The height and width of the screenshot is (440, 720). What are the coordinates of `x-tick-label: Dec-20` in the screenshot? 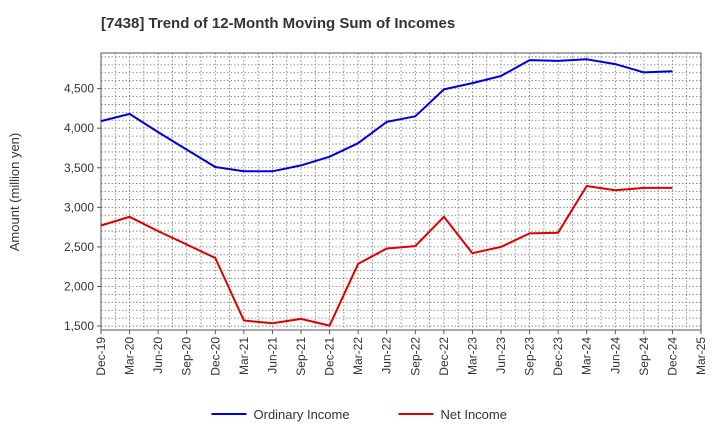 It's located at (215, 356).